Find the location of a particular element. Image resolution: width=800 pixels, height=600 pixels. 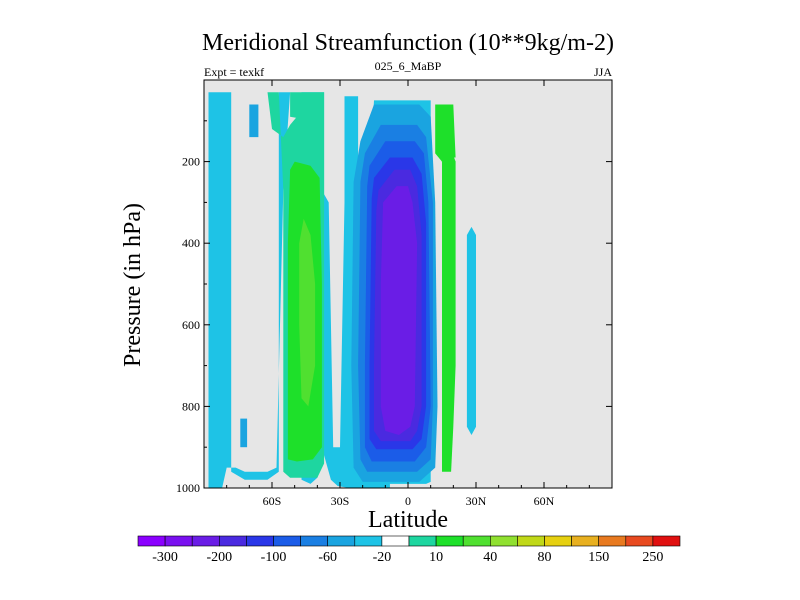

x-tick-label: 60N is located at coordinates (544, 501).